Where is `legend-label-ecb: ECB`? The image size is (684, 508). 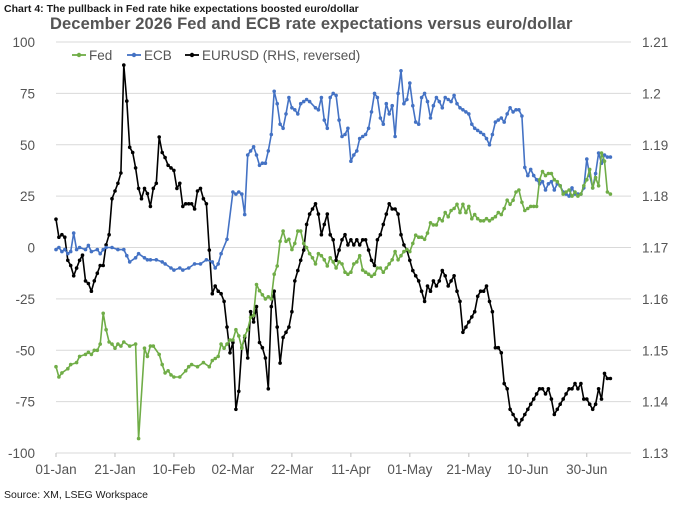 legend-label-ecb: ECB is located at coordinates (158, 55).